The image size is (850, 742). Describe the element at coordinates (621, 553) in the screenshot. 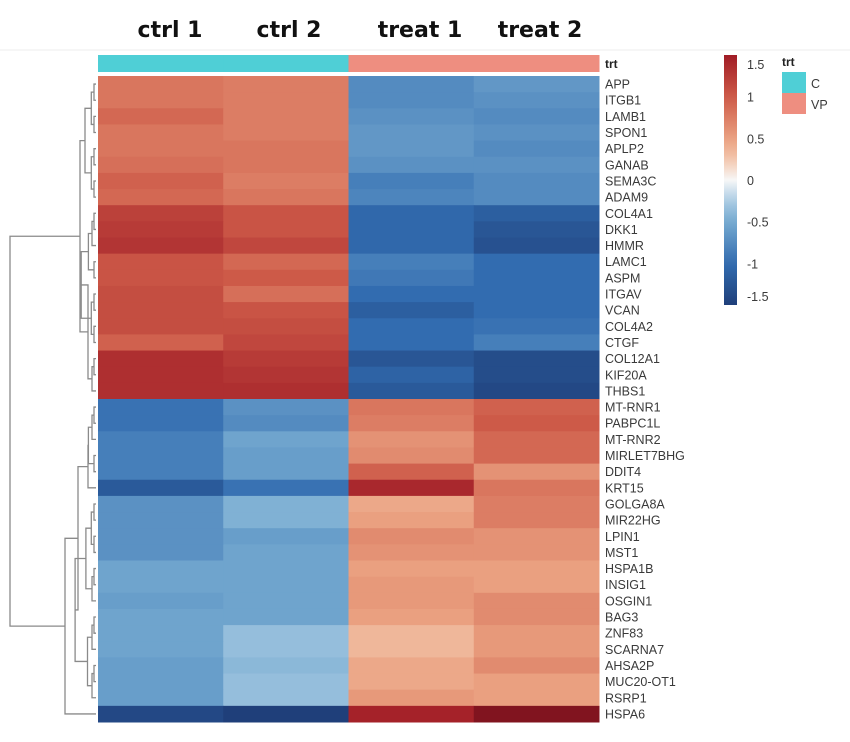

I see `row-label: MST1` at that location.